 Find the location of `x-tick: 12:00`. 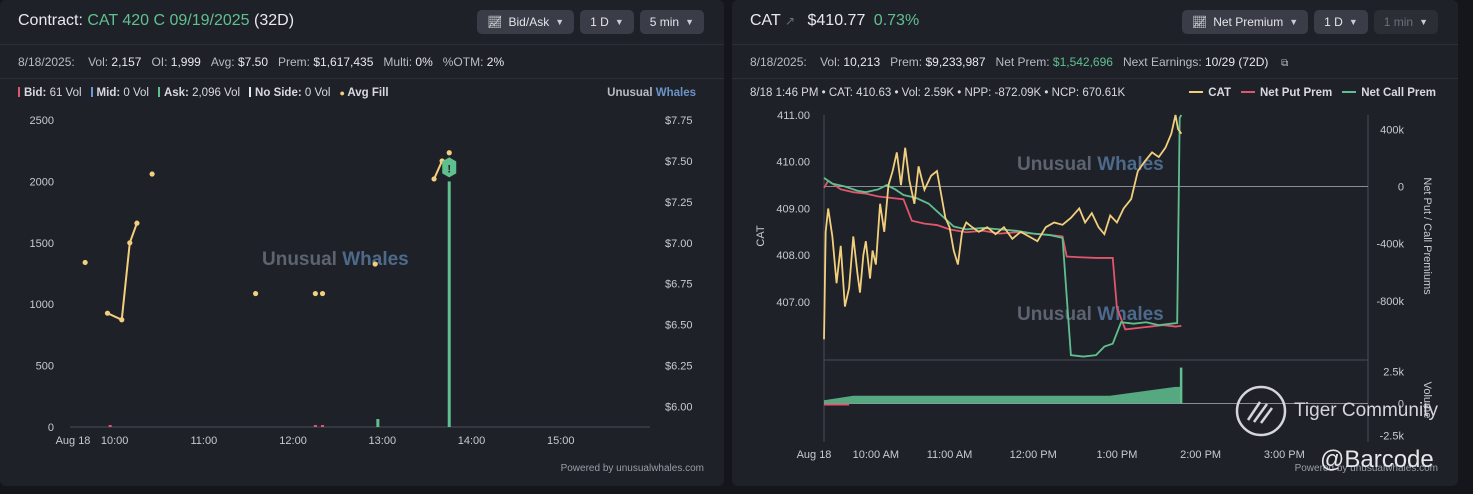

x-tick: 12:00 is located at coordinates (293, 441).